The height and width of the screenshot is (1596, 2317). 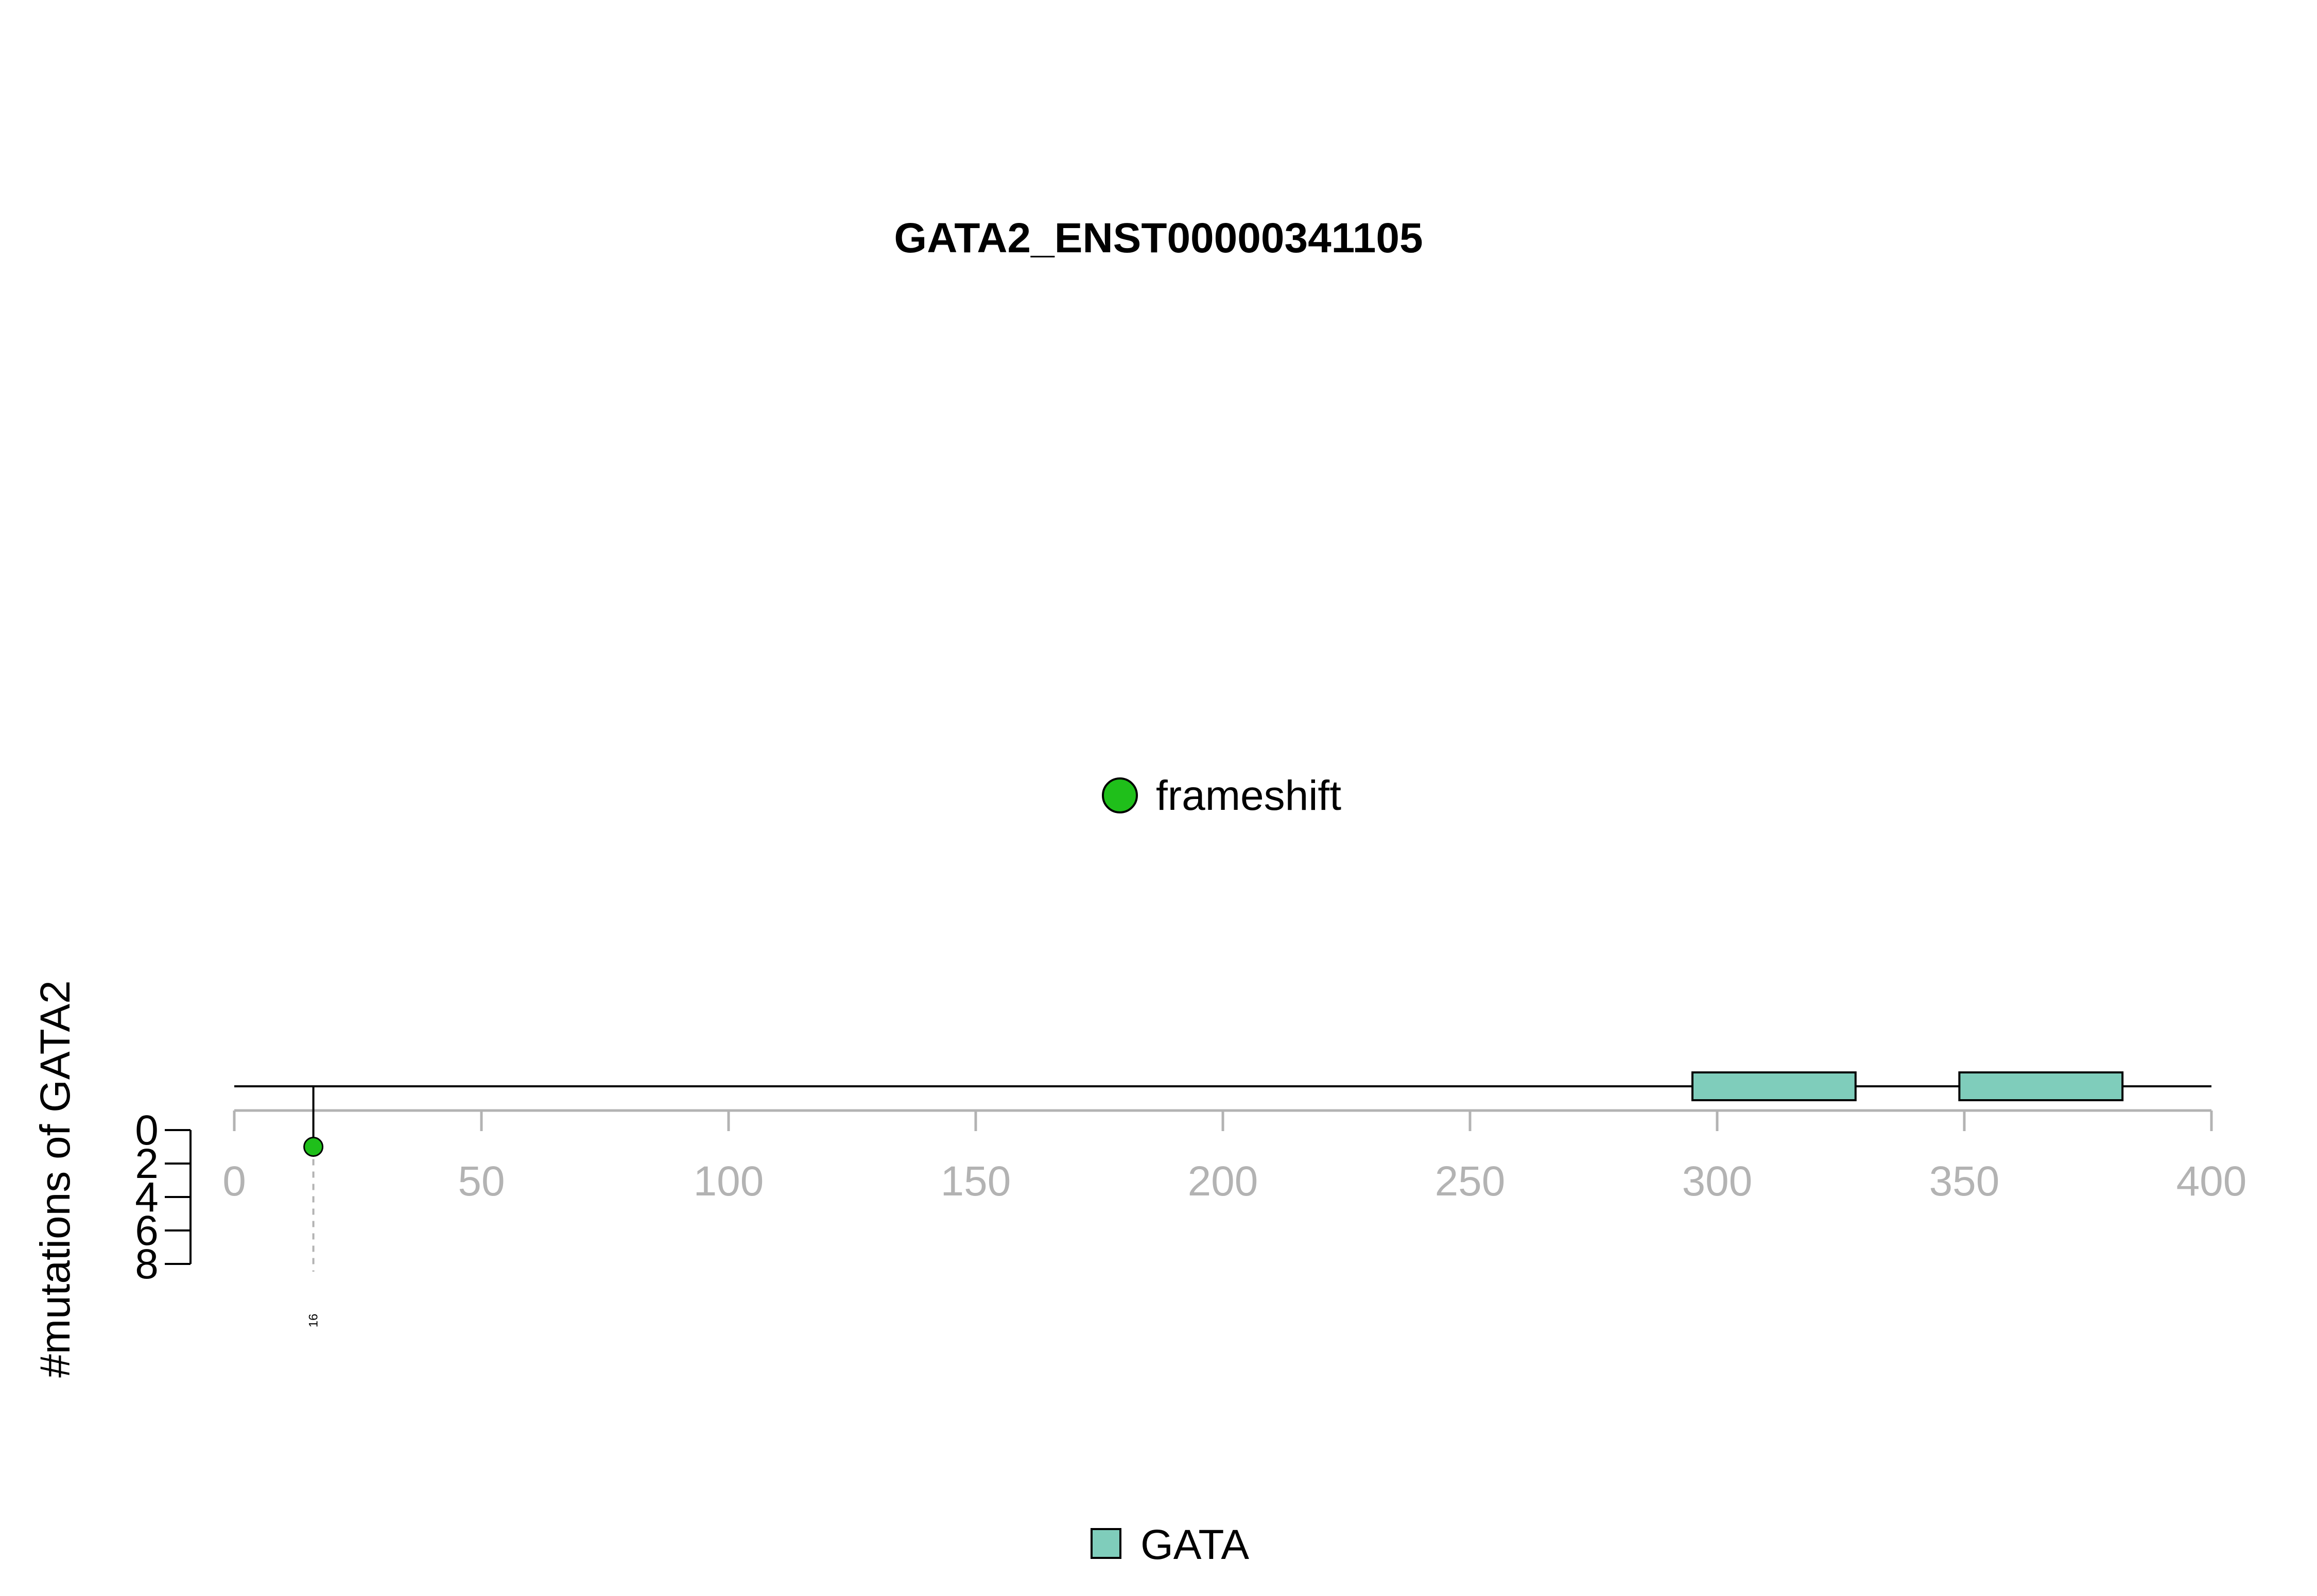 What do you see at coordinates (147, 1230) in the screenshot?
I see `y-tick-label: 6` at bounding box center [147, 1230].